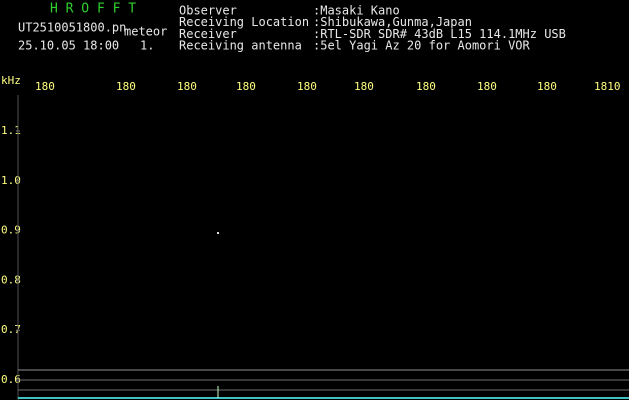 The height and width of the screenshot is (400, 629). What do you see at coordinates (392, 22) in the screenshot?
I see `info-value: :Shibukawa,Gunma,Japan` at bounding box center [392, 22].